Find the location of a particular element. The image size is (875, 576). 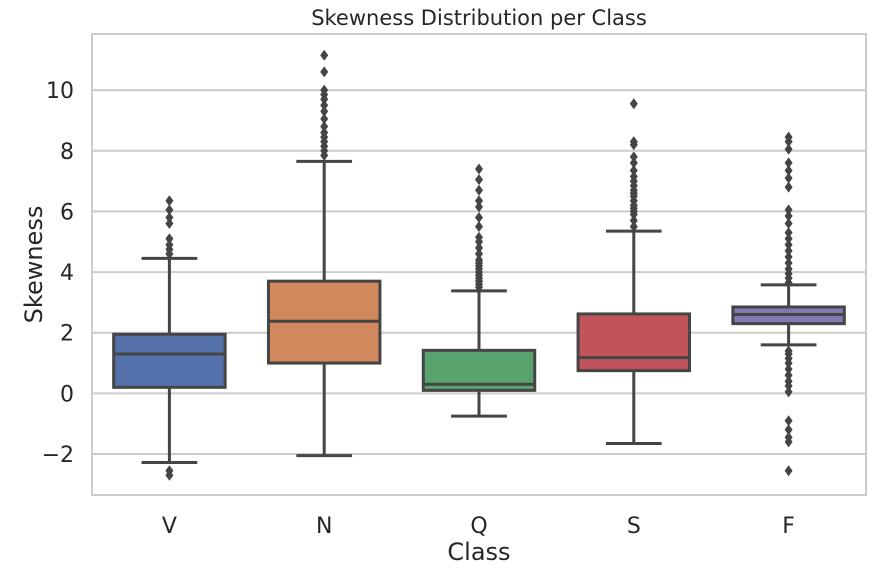

x-tick-label: V is located at coordinates (169, 526).